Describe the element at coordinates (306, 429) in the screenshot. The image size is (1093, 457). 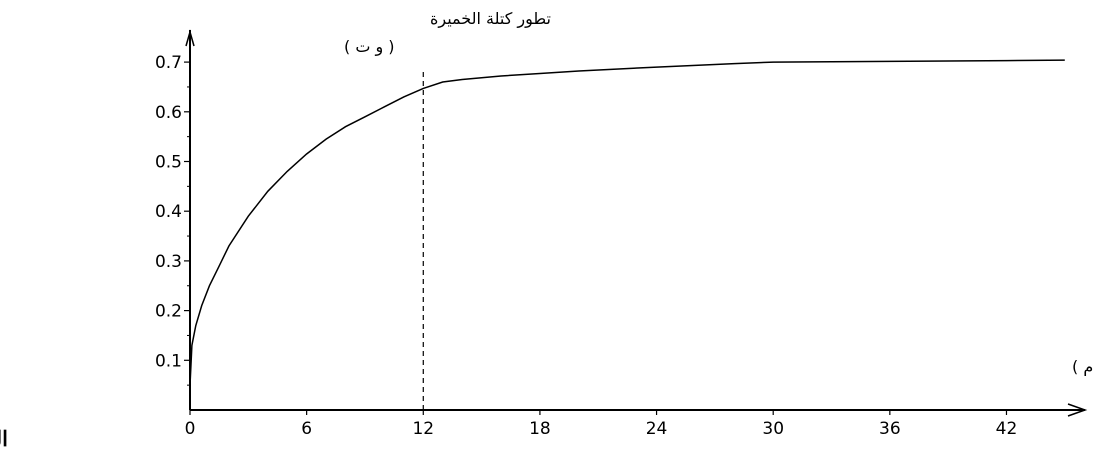
I see `x-tick-label: 6` at that location.